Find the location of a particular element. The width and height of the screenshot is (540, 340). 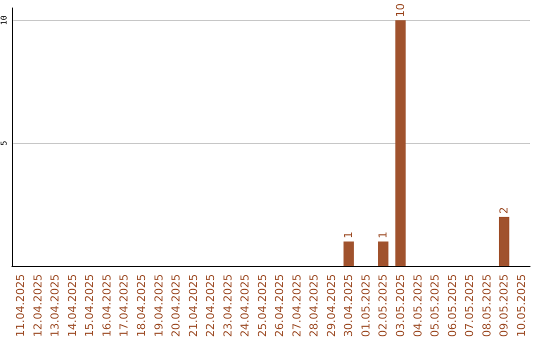

y-tick-label: 5 is located at coordinates (4, 143).